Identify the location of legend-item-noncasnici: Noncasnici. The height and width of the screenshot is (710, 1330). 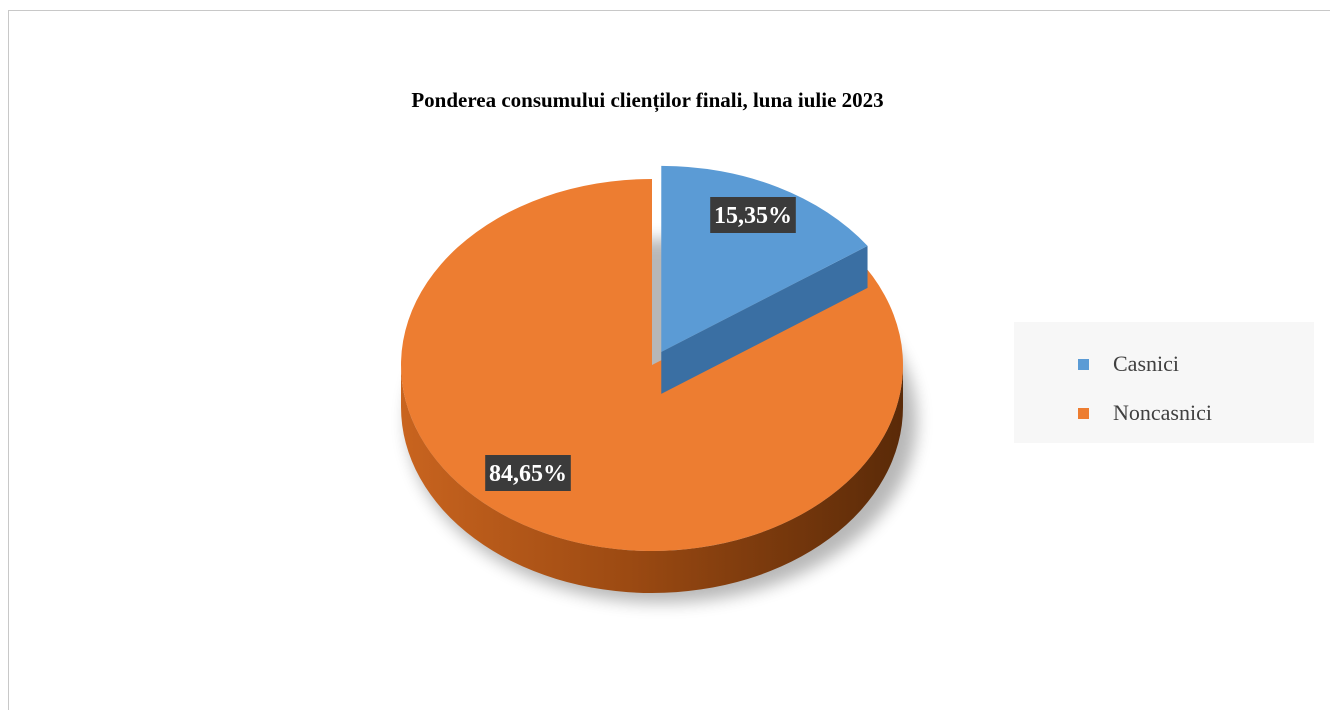
(1145, 413).